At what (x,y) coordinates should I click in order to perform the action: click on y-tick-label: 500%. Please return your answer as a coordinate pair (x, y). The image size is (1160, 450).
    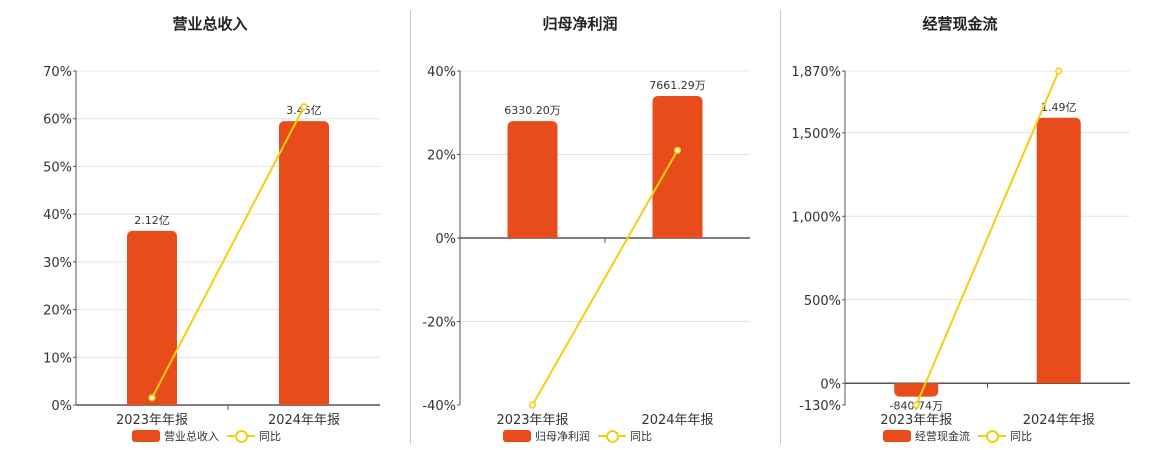
    Looking at the image, I should click on (822, 301).